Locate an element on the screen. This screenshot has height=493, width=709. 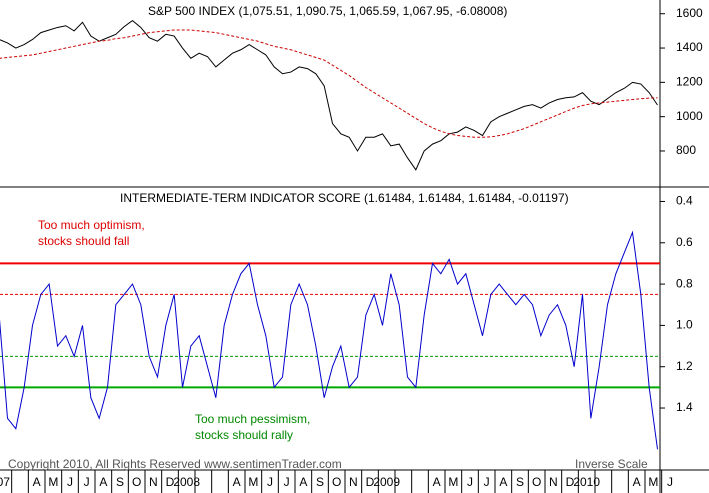
y-tick-label: 0.8 is located at coordinates (684, 283).